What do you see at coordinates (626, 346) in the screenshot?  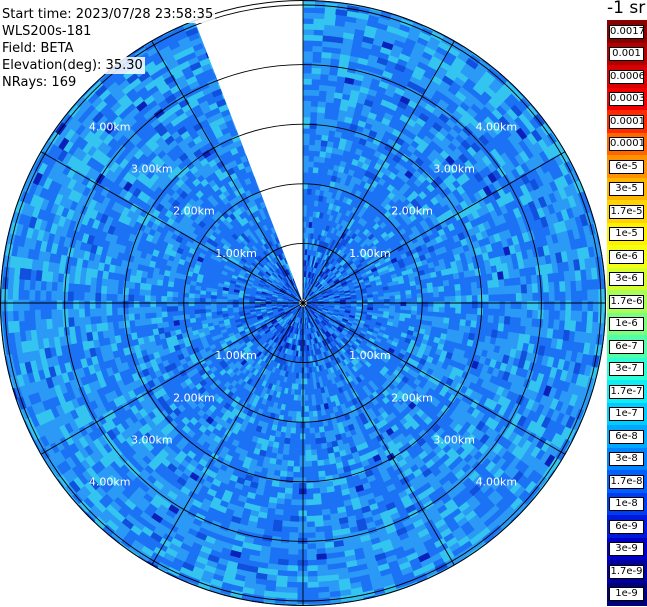 I see `colorbar-tick-label: 6e-7` at bounding box center [626, 346].